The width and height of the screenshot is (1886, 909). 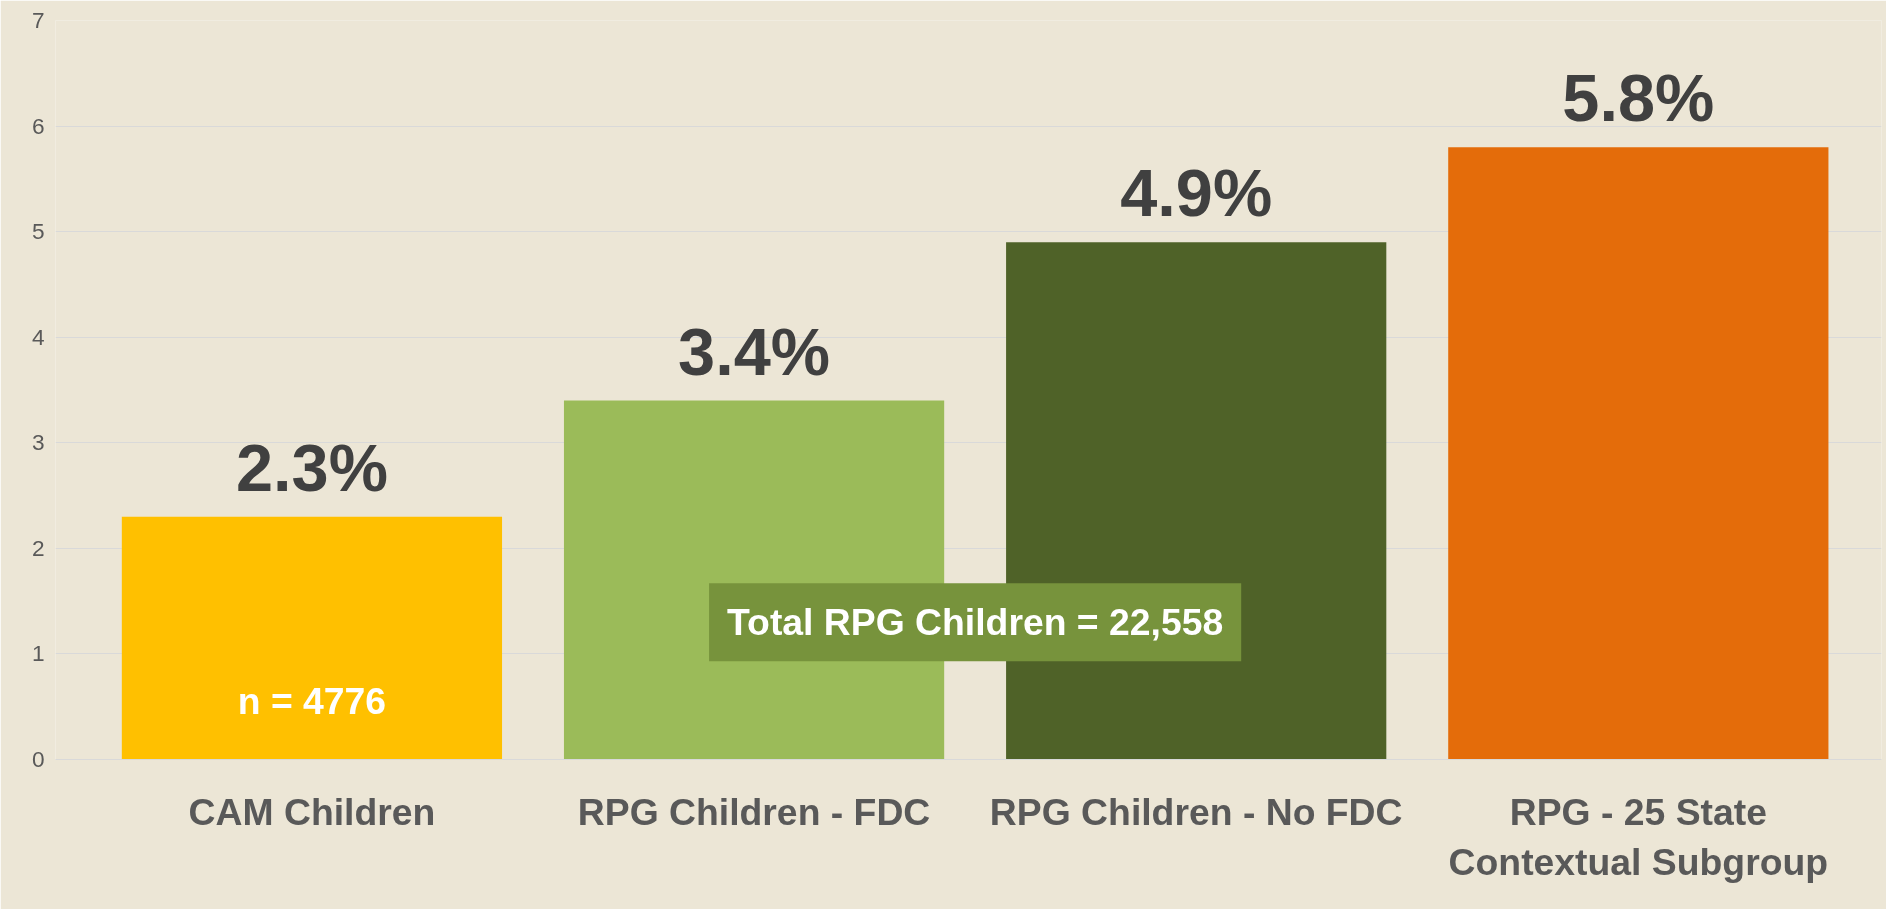 What do you see at coordinates (38, 231) in the screenshot?
I see `y-tick-label: 5` at bounding box center [38, 231].